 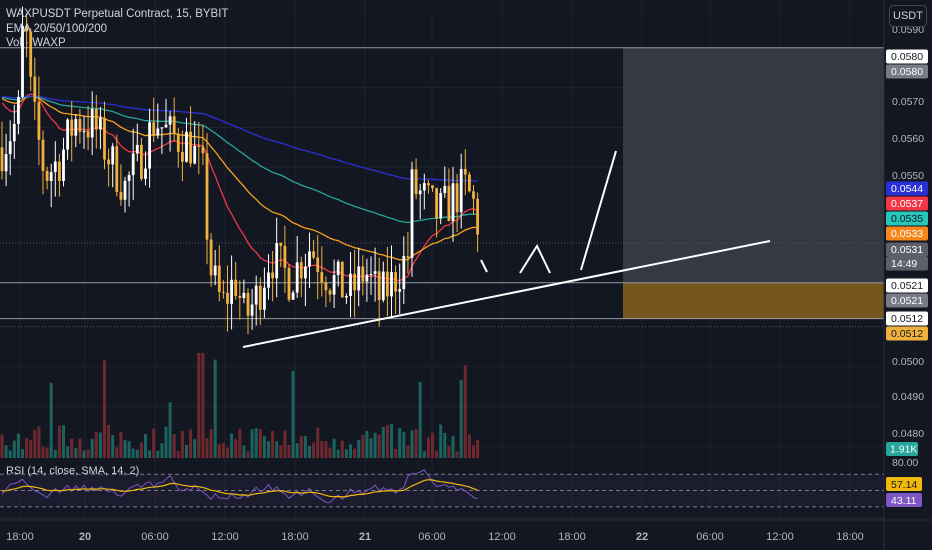 What do you see at coordinates (907, 249) in the screenshot?
I see `price-label-6: 0.0531` at bounding box center [907, 249].